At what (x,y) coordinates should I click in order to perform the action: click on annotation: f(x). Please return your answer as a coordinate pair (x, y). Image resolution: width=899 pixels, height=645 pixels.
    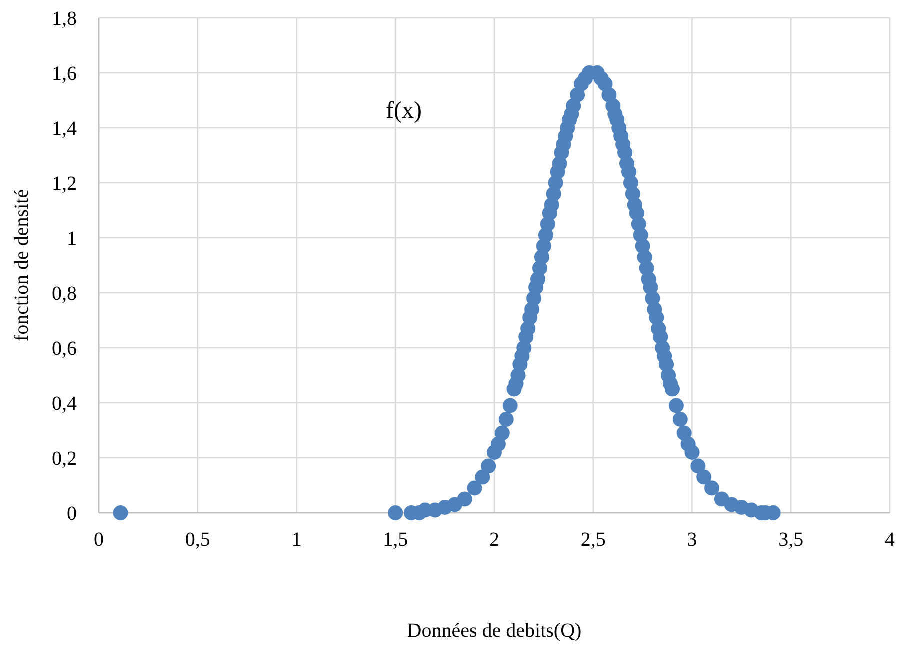
    Looking at the image, I should click on (404, 111).